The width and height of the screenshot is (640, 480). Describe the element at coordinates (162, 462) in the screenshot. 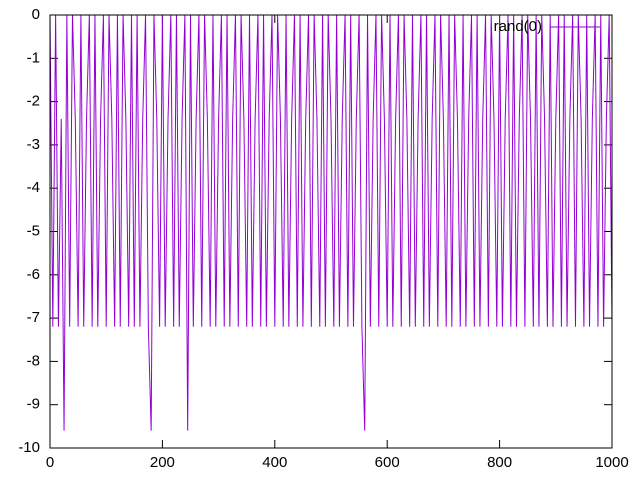

I see `x-tick-label: 200` at that location.